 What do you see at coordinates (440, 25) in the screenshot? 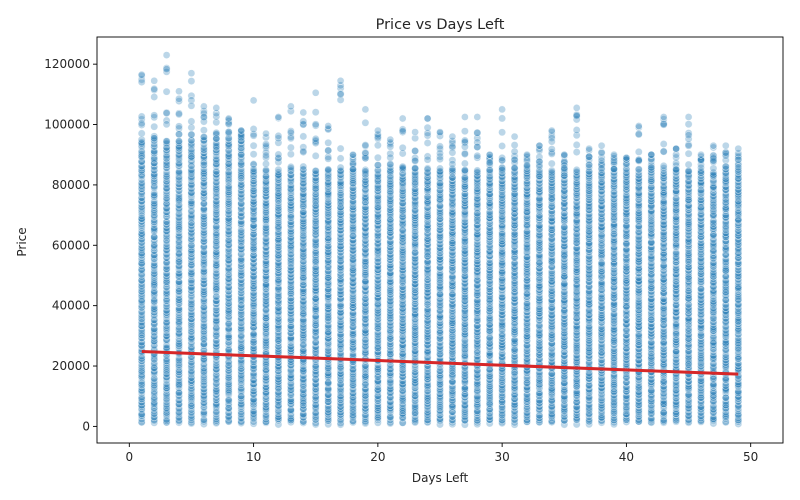
I see `chart-title: Price vs Days Left` at bounding box center [440, 25].